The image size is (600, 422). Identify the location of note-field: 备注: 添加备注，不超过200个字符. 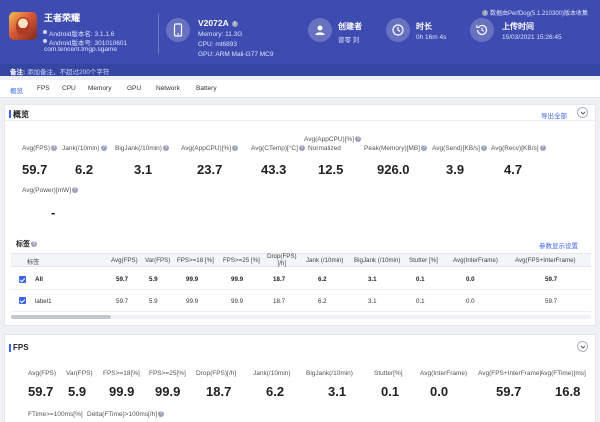
(60, 72).